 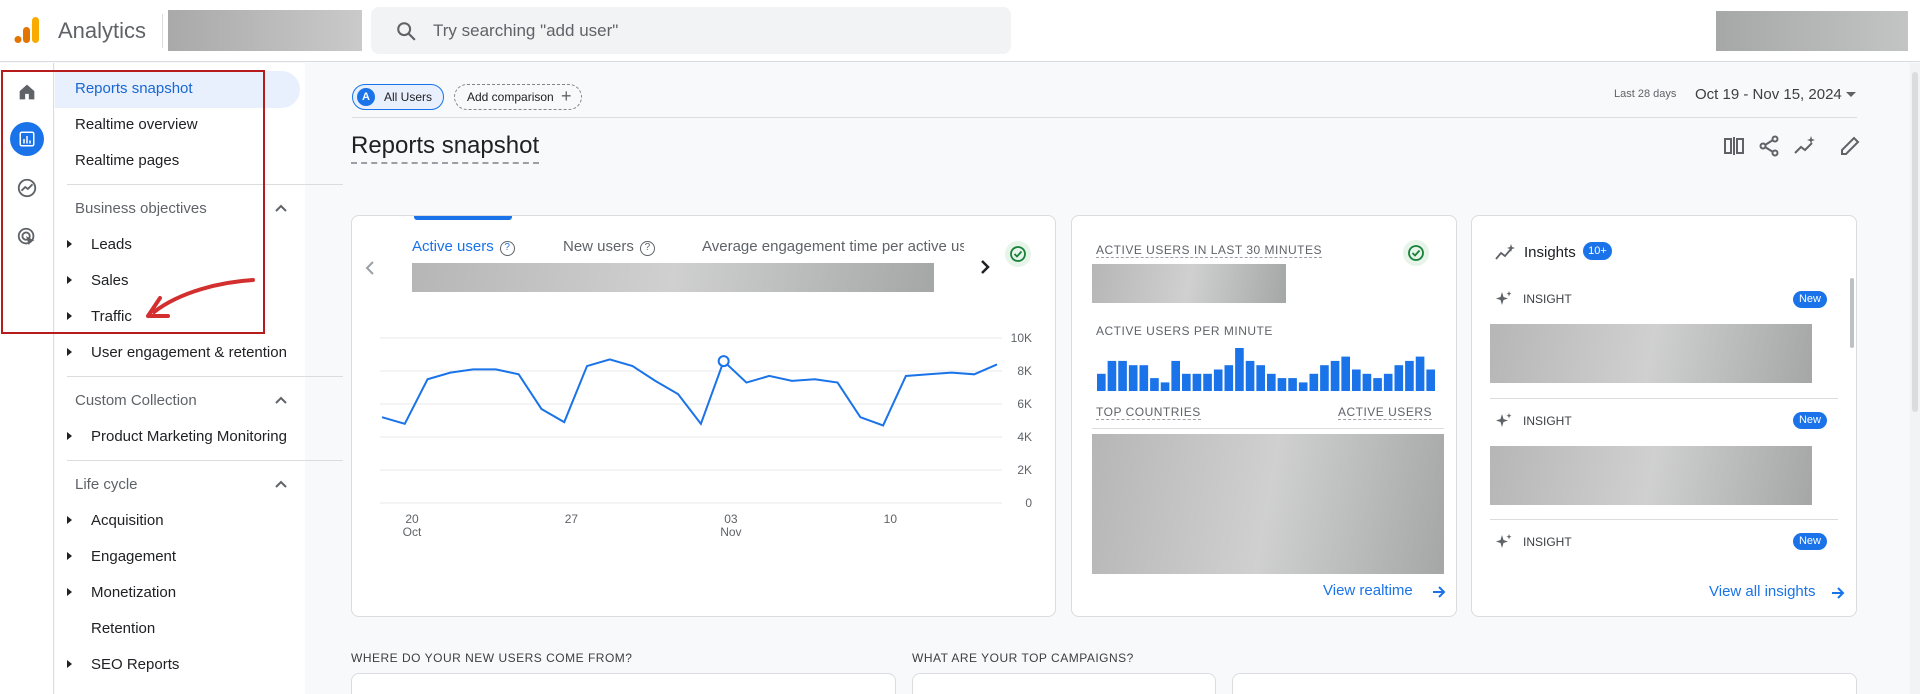 What do you see at coordinates (463, 247) in the screenshot?
I see `tab-active-users: Active users?` at bounding box center [463, 247].